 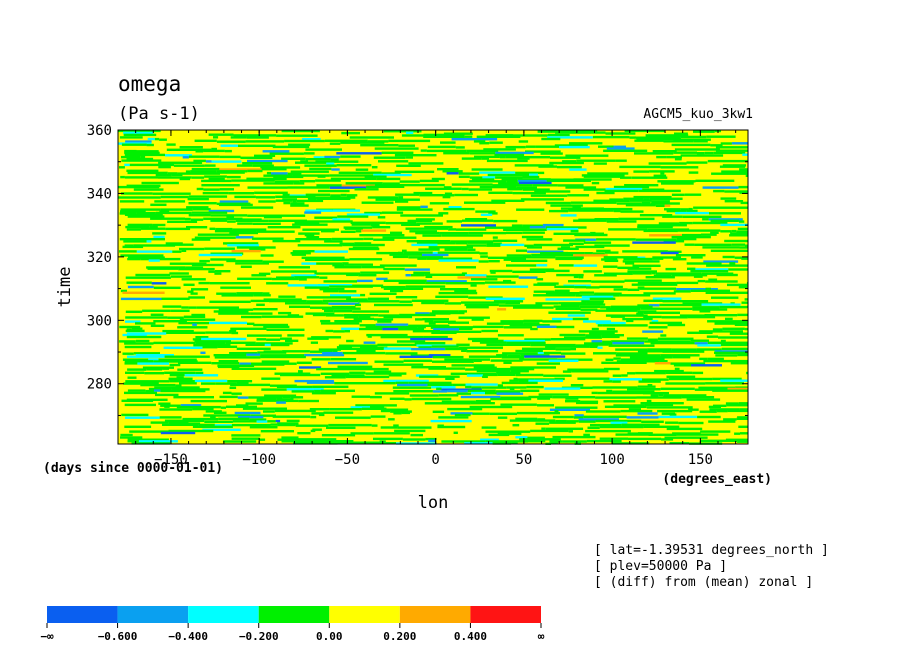 What do you see at coordinates (188, 636) in the screenshot?
I see `colorbar-label: −0.400` at bounding box center [188, 636].